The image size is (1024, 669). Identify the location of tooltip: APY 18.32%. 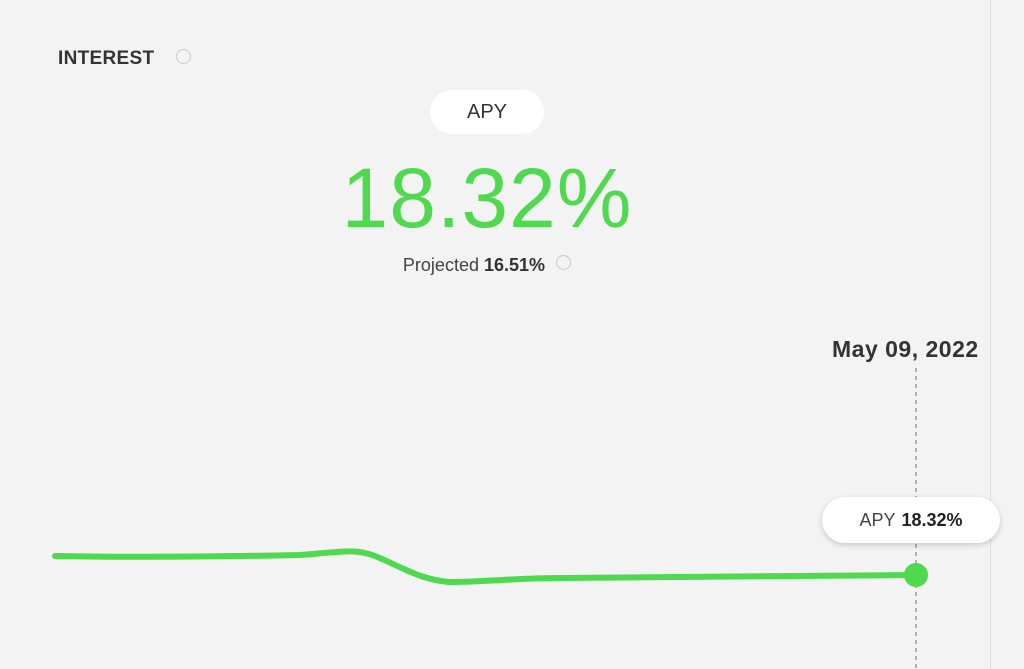
(911, 520).